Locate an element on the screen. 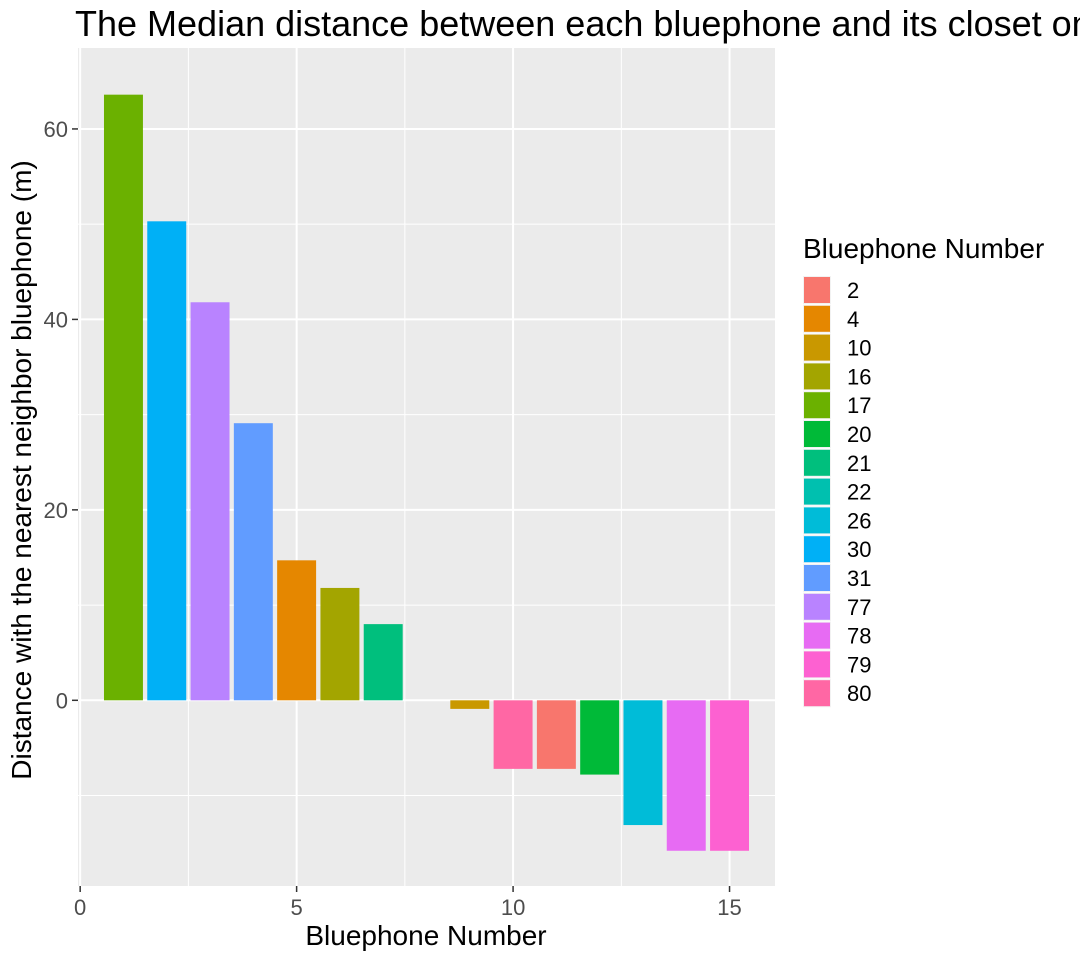  legend-label: 26 is located at coordinates (859, 520).